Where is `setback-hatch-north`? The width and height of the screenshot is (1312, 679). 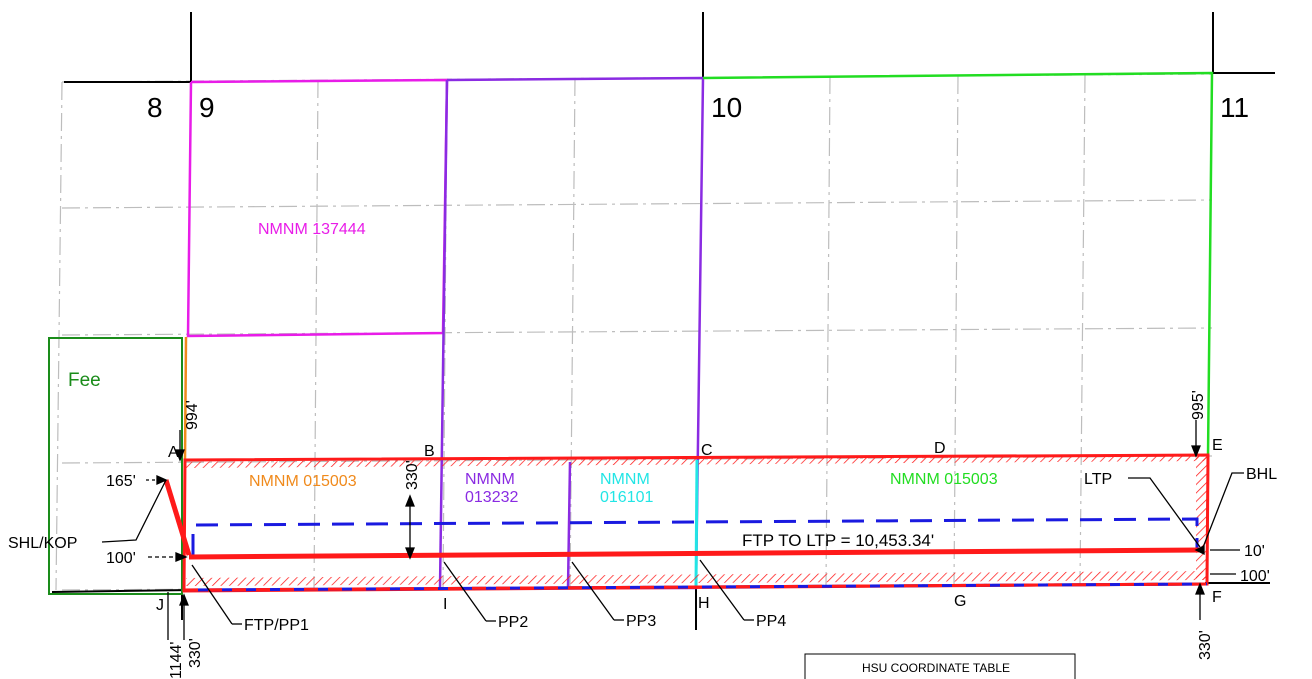 setback-hatch-north is located at coordinates (696, 461).